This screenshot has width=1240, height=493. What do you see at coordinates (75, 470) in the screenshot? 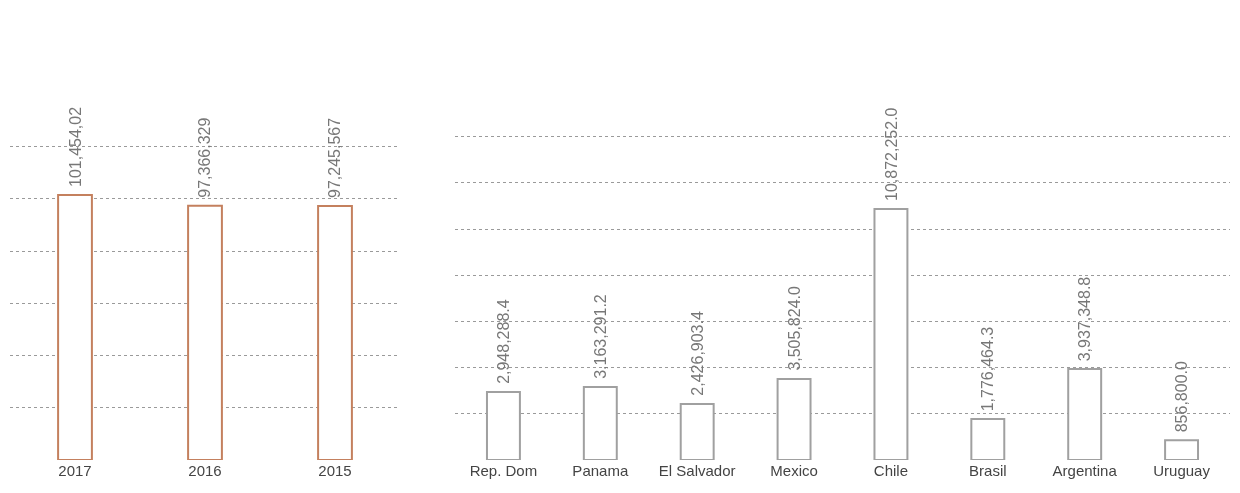
I see `x-tick-label: 2017` at bounding box center [75, 470].